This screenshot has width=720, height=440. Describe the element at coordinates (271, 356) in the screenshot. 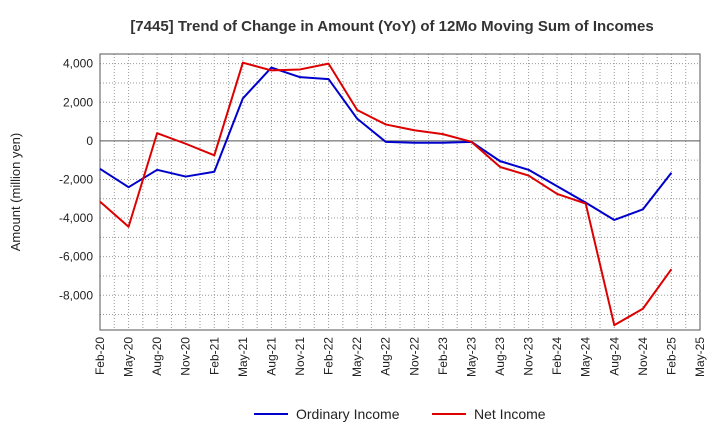

I see `x-tick-label: Aug-21` at that location.